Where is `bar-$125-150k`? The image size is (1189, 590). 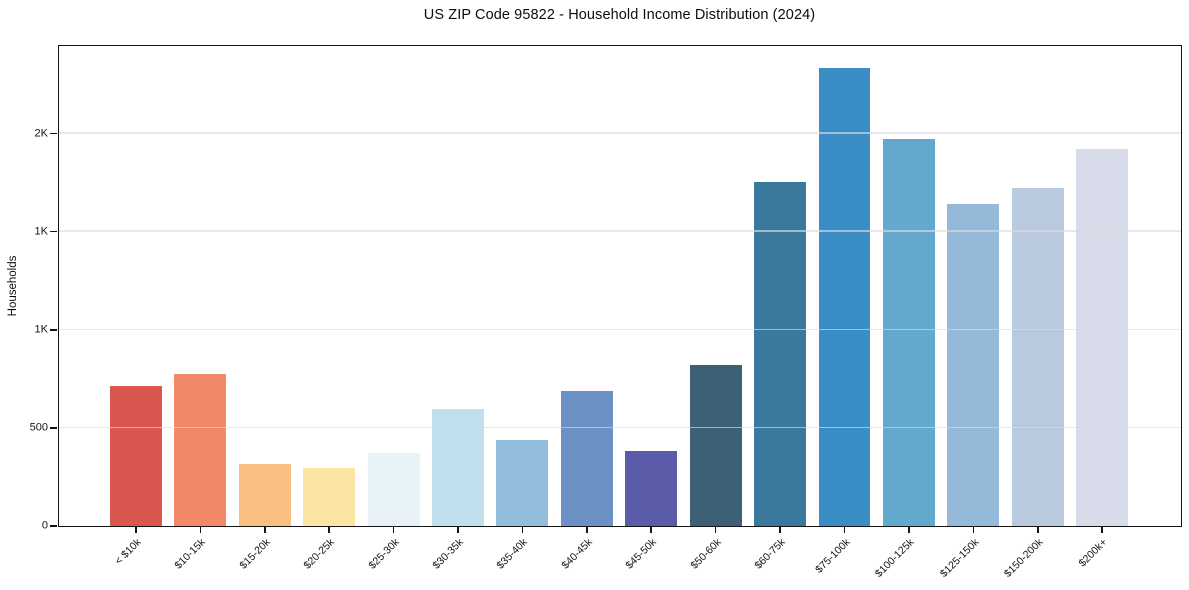 bar-$125-150k is located at coordinates (973, 365).